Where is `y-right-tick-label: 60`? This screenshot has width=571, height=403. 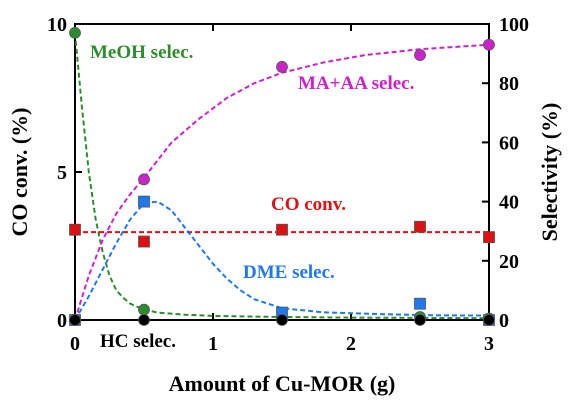
y-right-tick-label: 60 is located at coordinates (509, 143).